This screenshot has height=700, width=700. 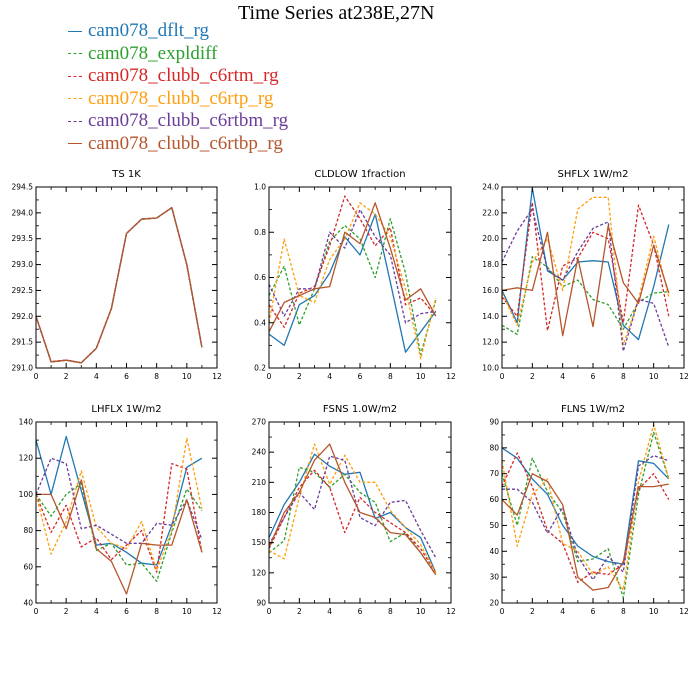 I want to click on legend-label: cam078_clubb_c6rtbm_rg, so click(x=188, y=120).